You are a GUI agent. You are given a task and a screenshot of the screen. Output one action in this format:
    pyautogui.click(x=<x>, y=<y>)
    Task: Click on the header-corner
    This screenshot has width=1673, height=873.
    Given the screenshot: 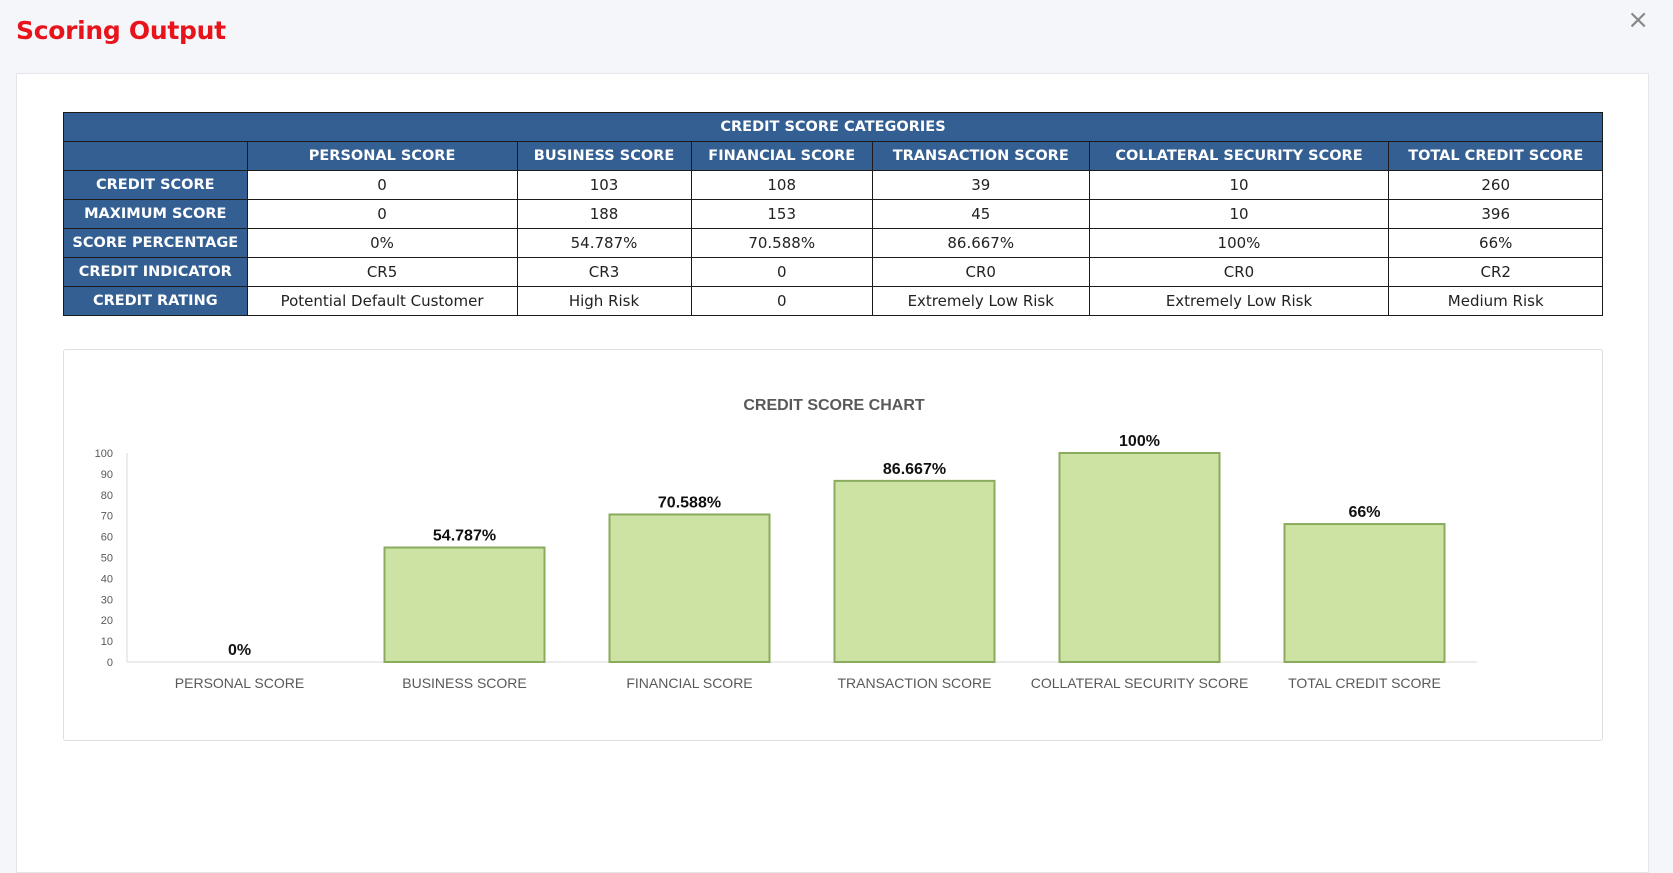 What is the action you would take?
    pyautogui.click(x=155, y=156)
    